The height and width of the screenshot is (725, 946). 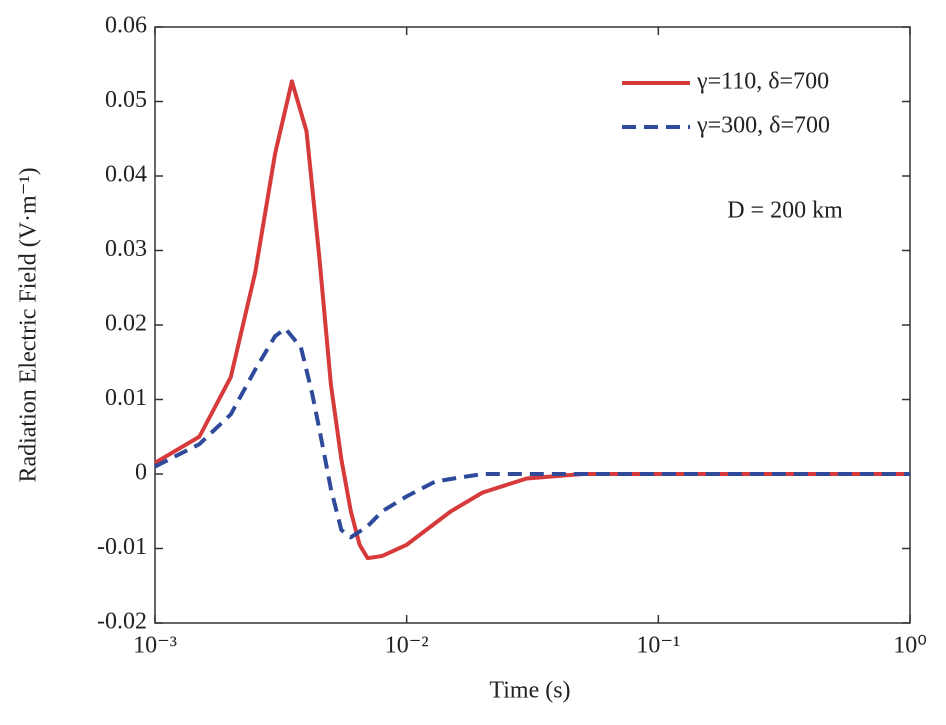 I want to click on y-tick-label: 0.04, so click(x=126, y=175).